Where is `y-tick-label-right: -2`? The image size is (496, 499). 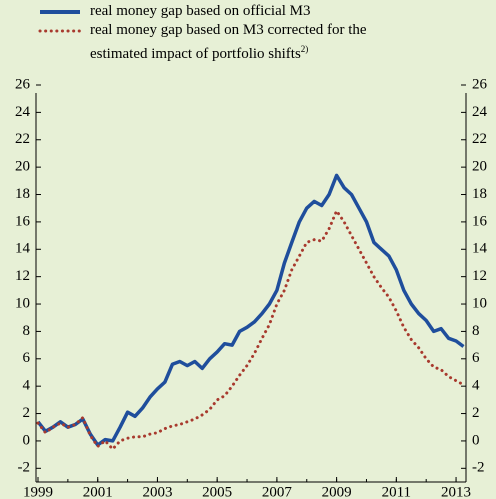
y-tick-label-right: -2 is located at coordinates (478, 468).